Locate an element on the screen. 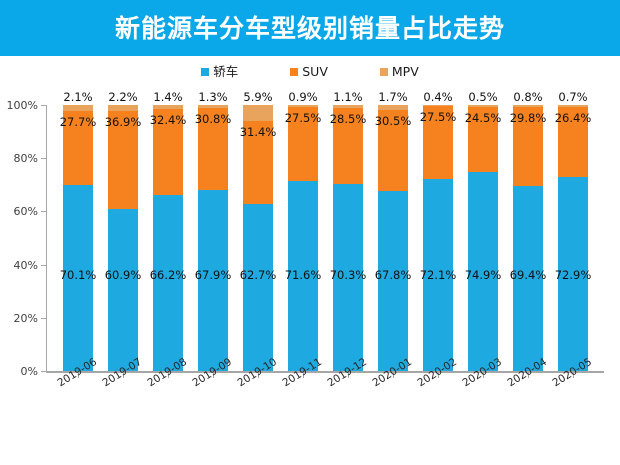 The image size is (620, 465). legend-item-label: 轿车 is located at coordinates (226, 71).